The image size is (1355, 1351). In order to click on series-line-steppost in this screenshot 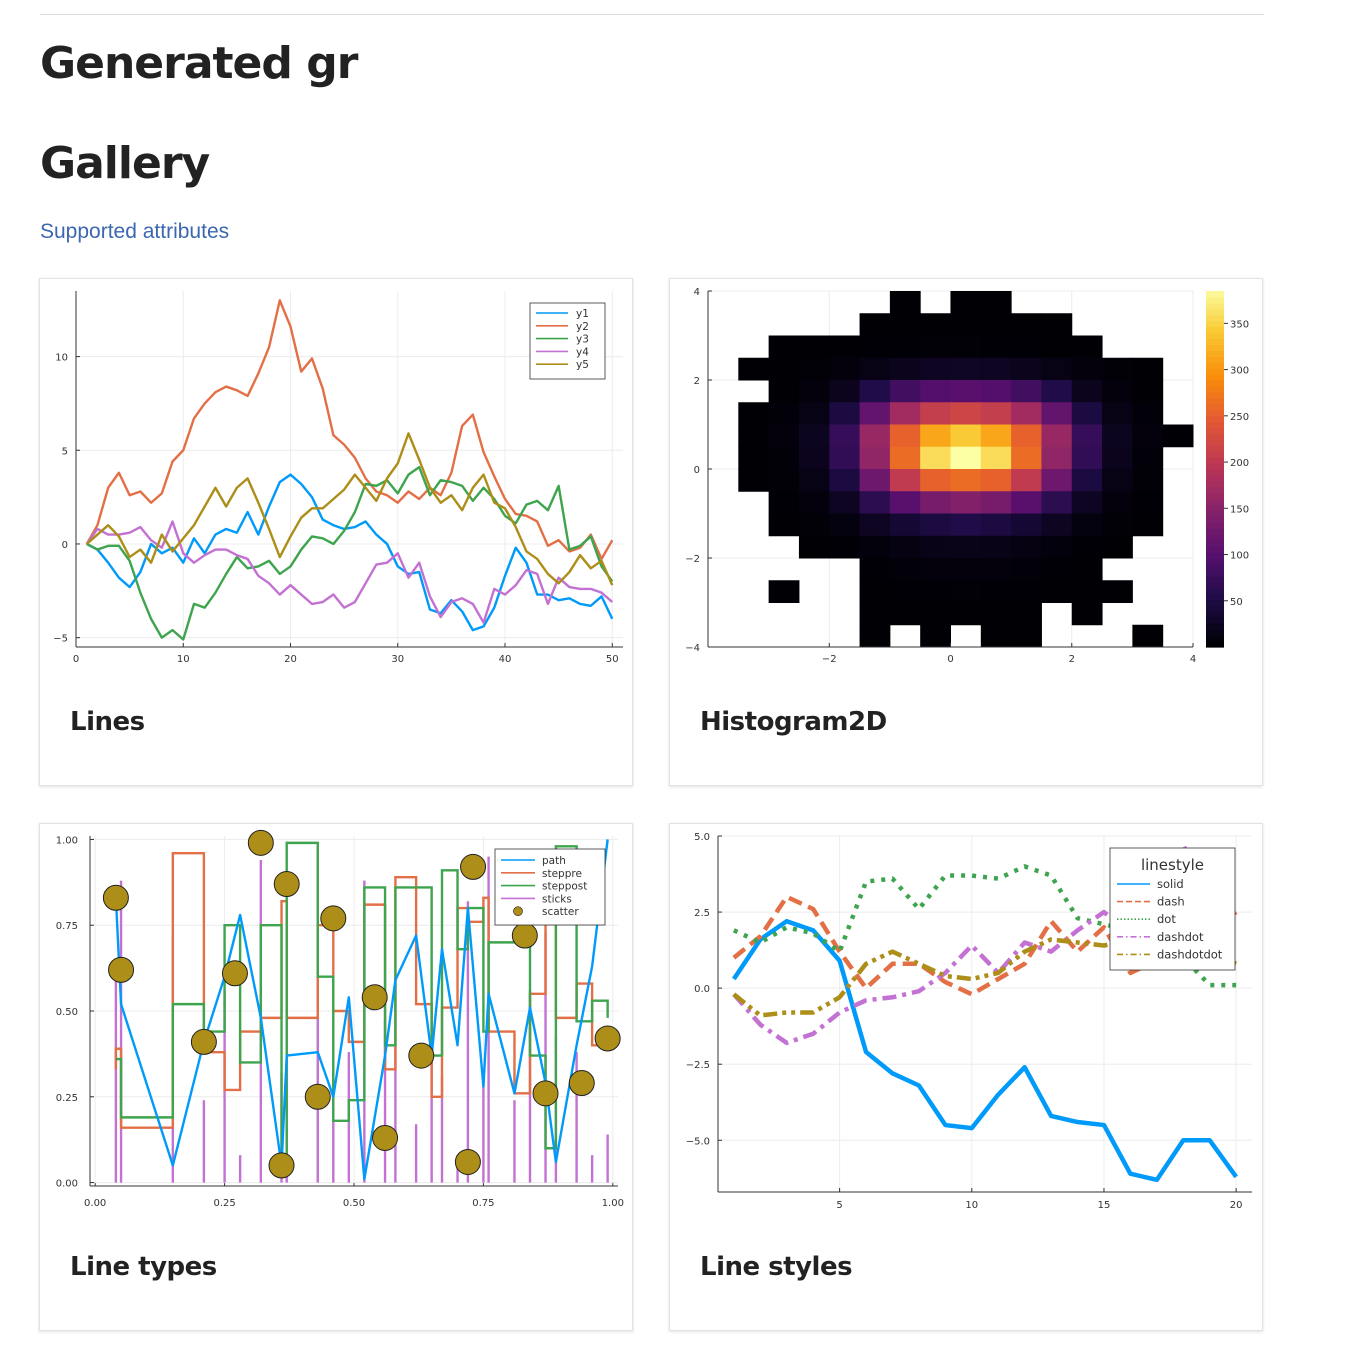, I will do `click(362, 1006)`.